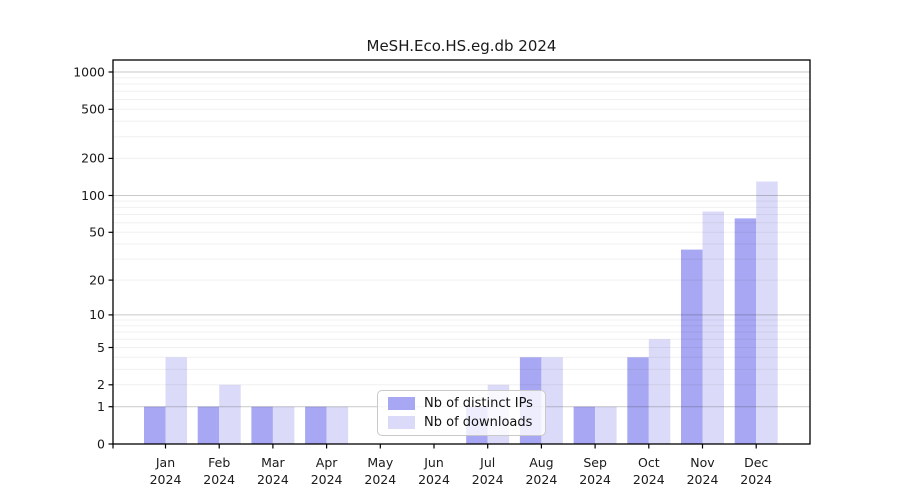 The height and width of the screenshot is (500, 900). I want to click on y-tick-label: 1000, so click(89, 71).